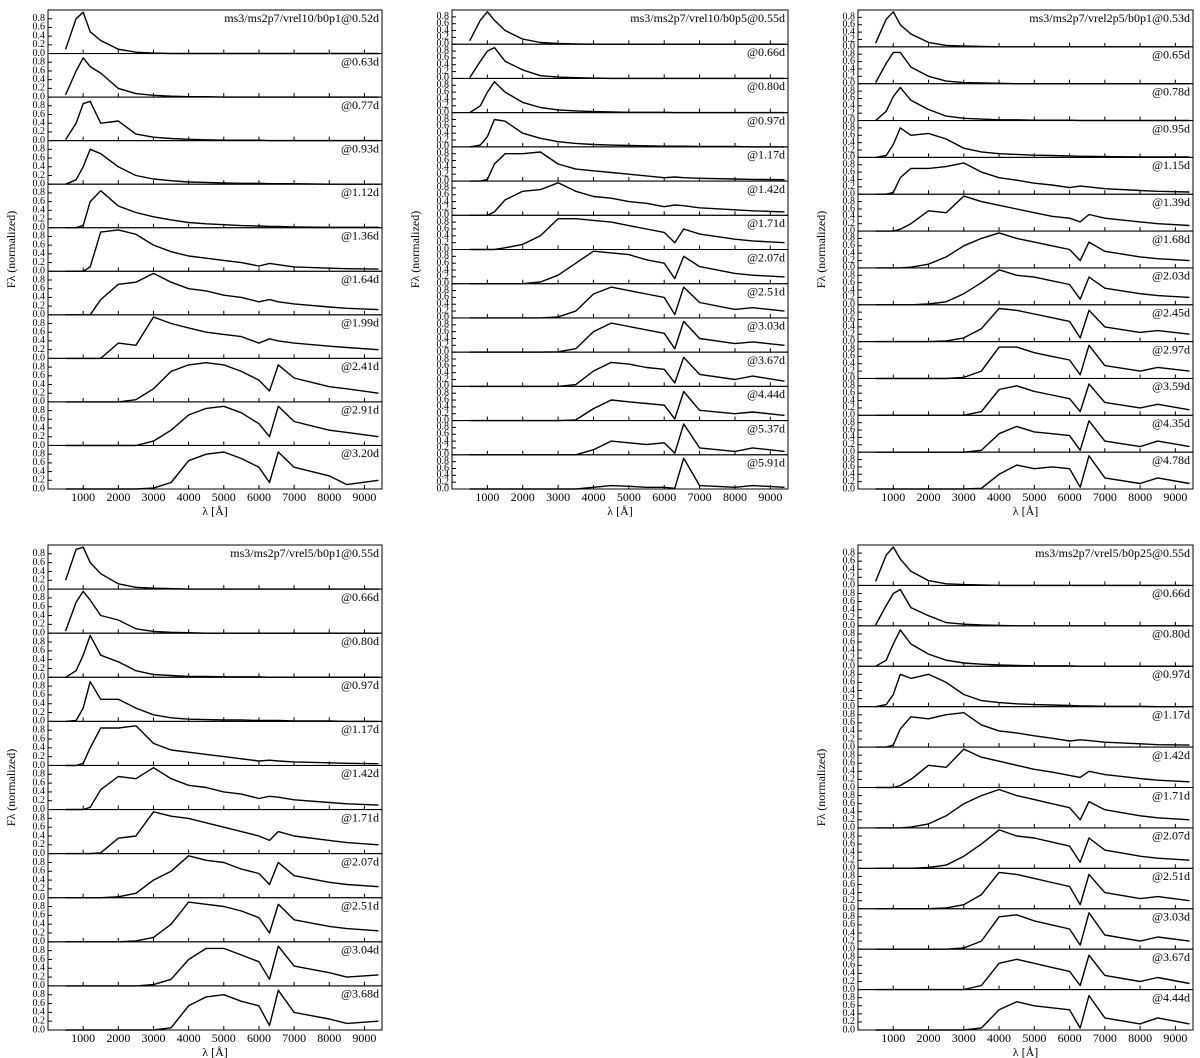 Image resolution: width=1200 pixels, height=1058 pixels. What do you see at coordinates (360, 817) in the screenshot?
I see `spectrum-label: @1.71d` at bounding box center [360, 817].